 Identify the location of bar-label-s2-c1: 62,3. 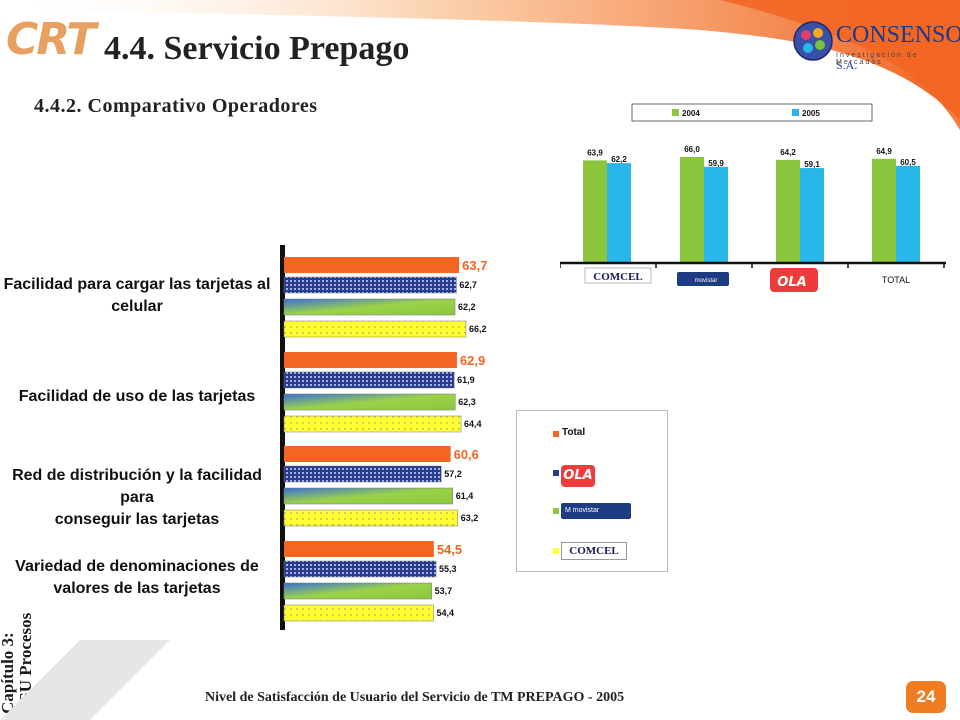
(467, 402).